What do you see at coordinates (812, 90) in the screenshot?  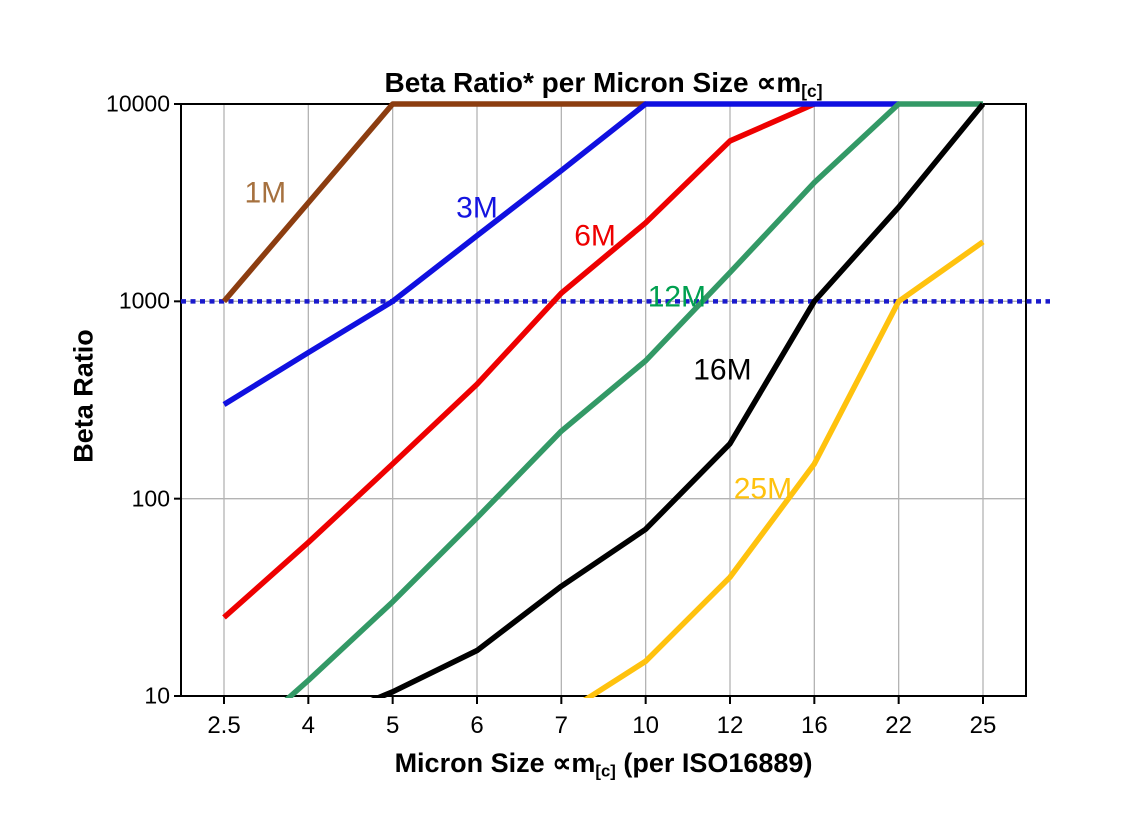 I see `title-subscript: [c]` at bounding box center [812, 90].